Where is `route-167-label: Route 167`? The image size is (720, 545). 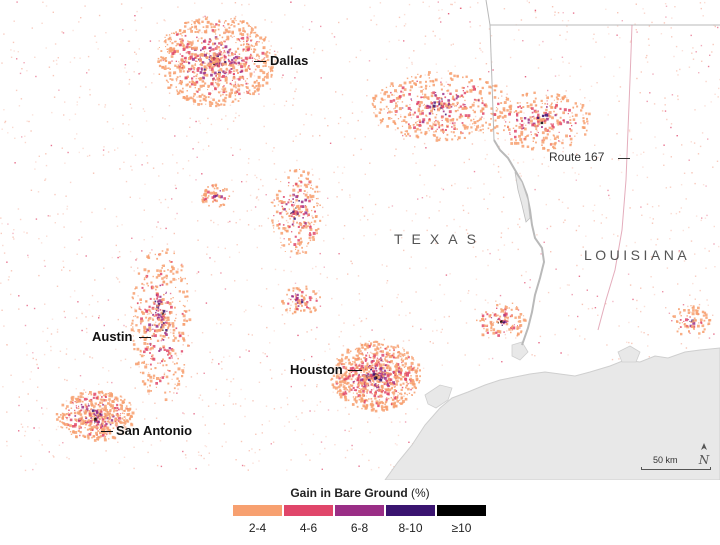
route-167-label: Route 167 is located at coordinates (577, 157).